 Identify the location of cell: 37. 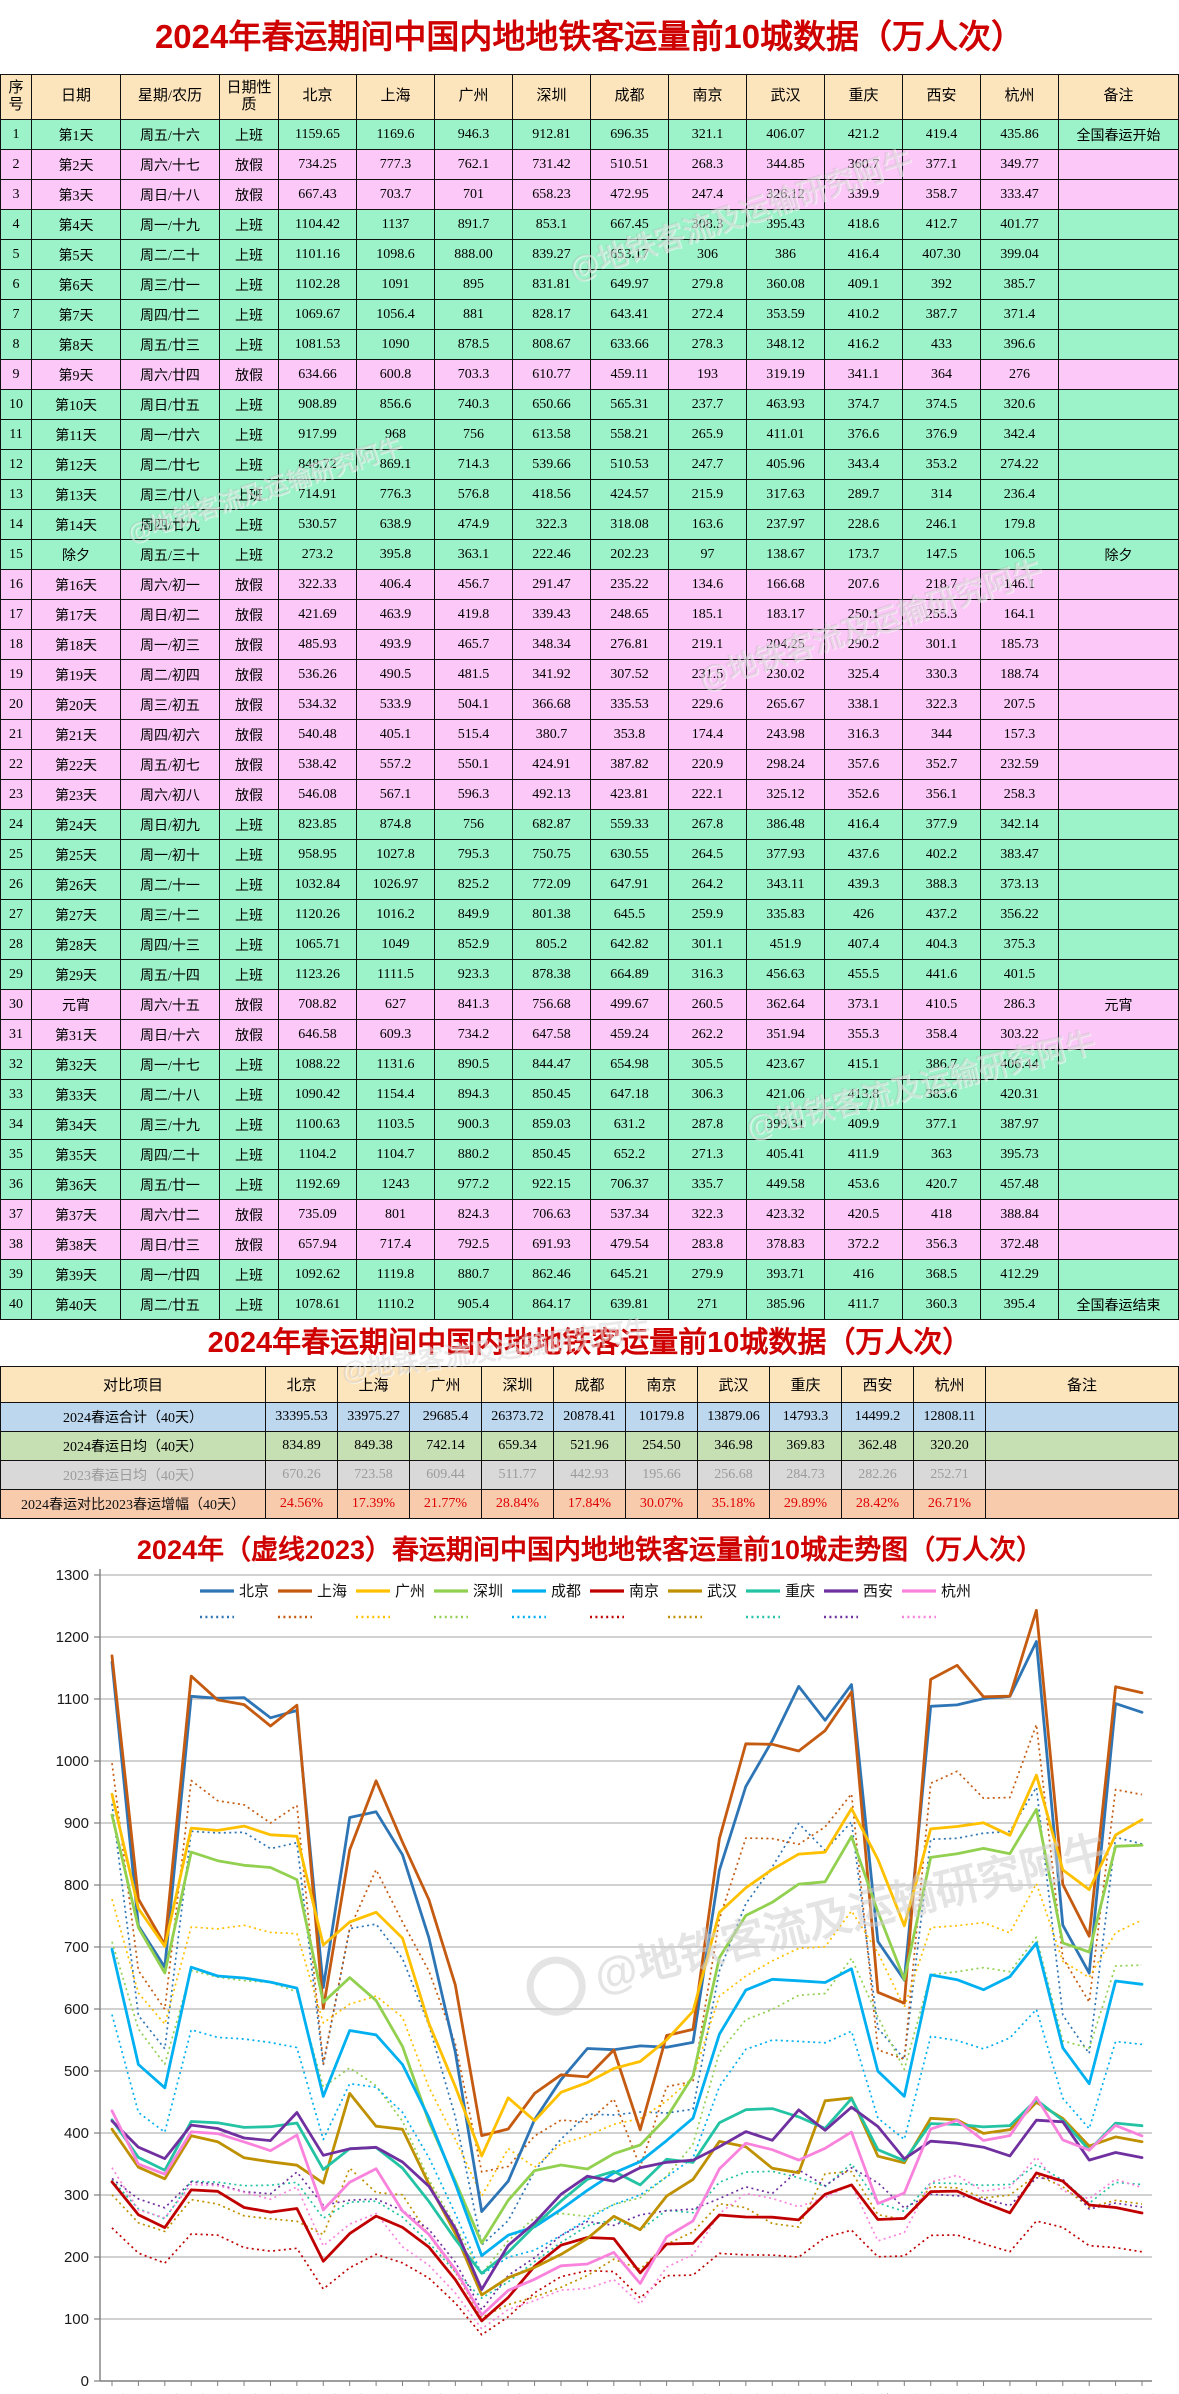
(16, 1214).